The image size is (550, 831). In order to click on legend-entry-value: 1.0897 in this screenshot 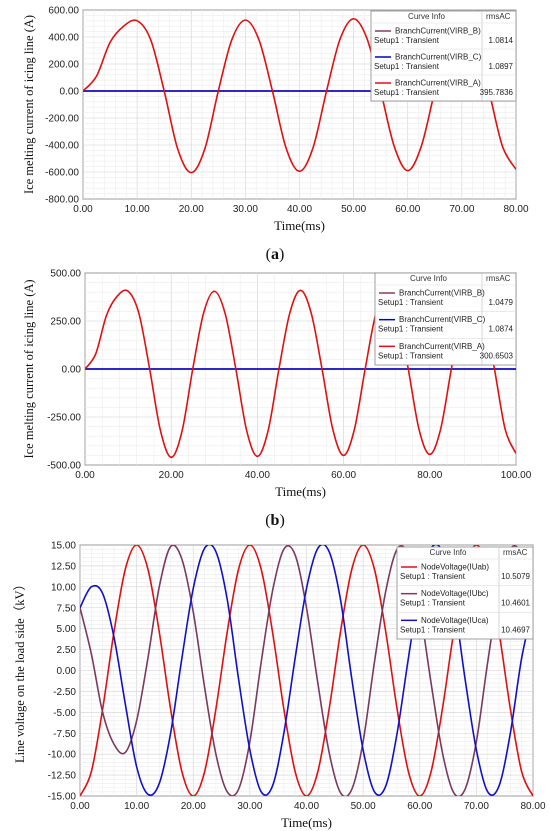, I will do `click(501, 66)`.